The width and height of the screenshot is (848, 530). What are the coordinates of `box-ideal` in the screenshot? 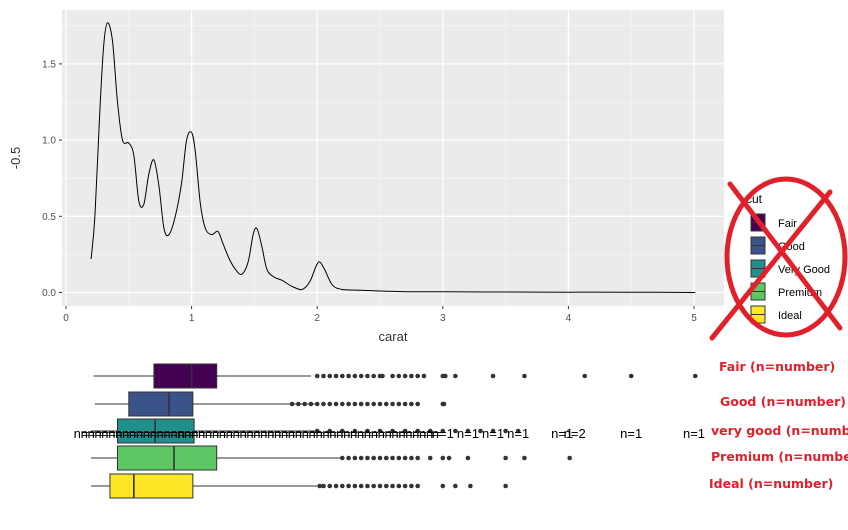 It's located at (299, 486).